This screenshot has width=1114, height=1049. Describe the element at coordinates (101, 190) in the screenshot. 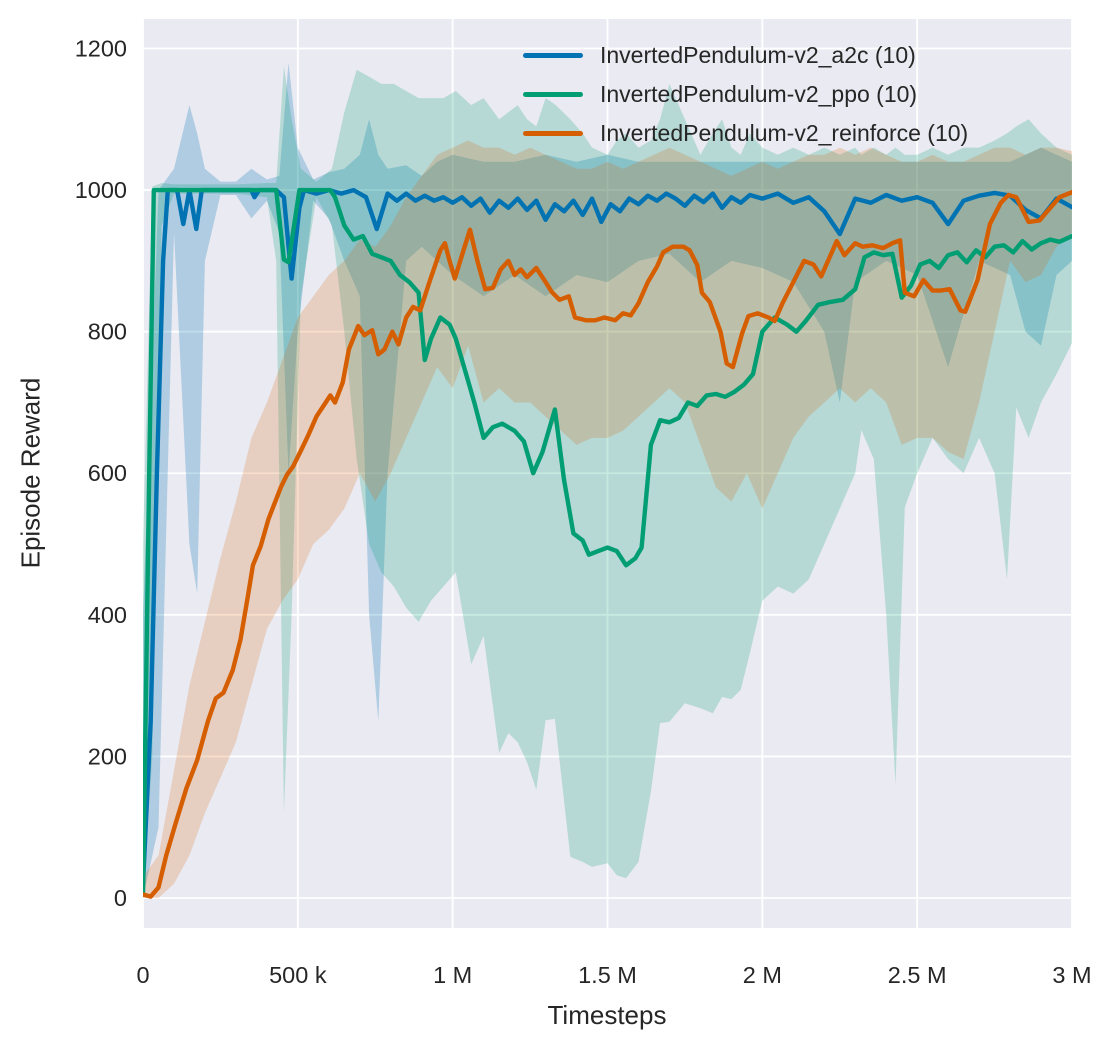

I see `y-tick-label: 1000` at that location.